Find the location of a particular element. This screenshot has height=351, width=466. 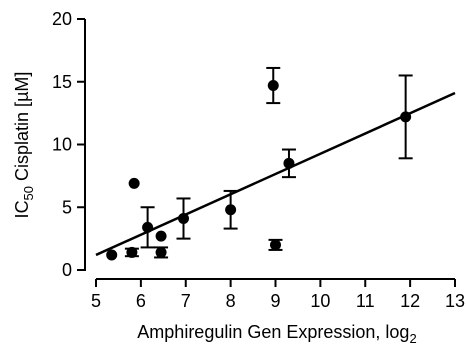

x-tick-label: 11 is located at coordinates (365, 301).